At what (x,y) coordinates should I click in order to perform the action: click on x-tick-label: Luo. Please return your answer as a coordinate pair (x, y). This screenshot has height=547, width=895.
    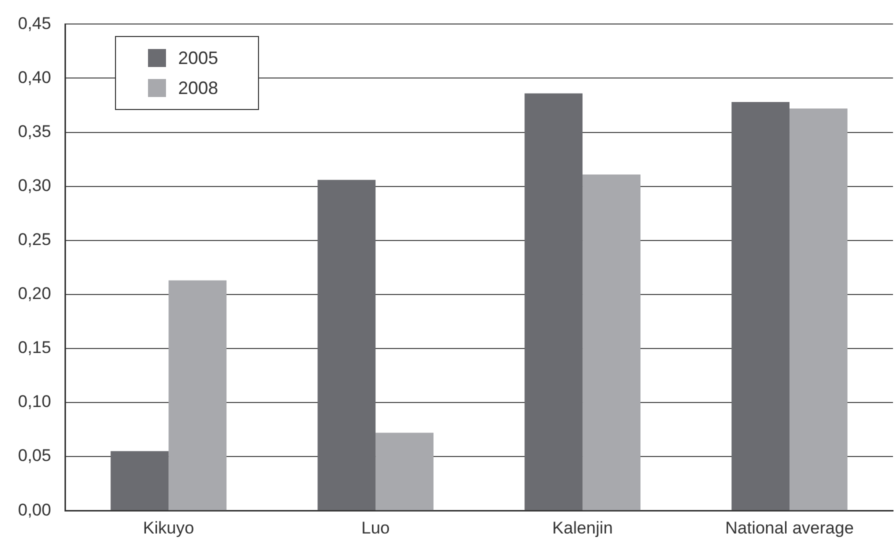
    Looking at the image, I should click on (375, 528).